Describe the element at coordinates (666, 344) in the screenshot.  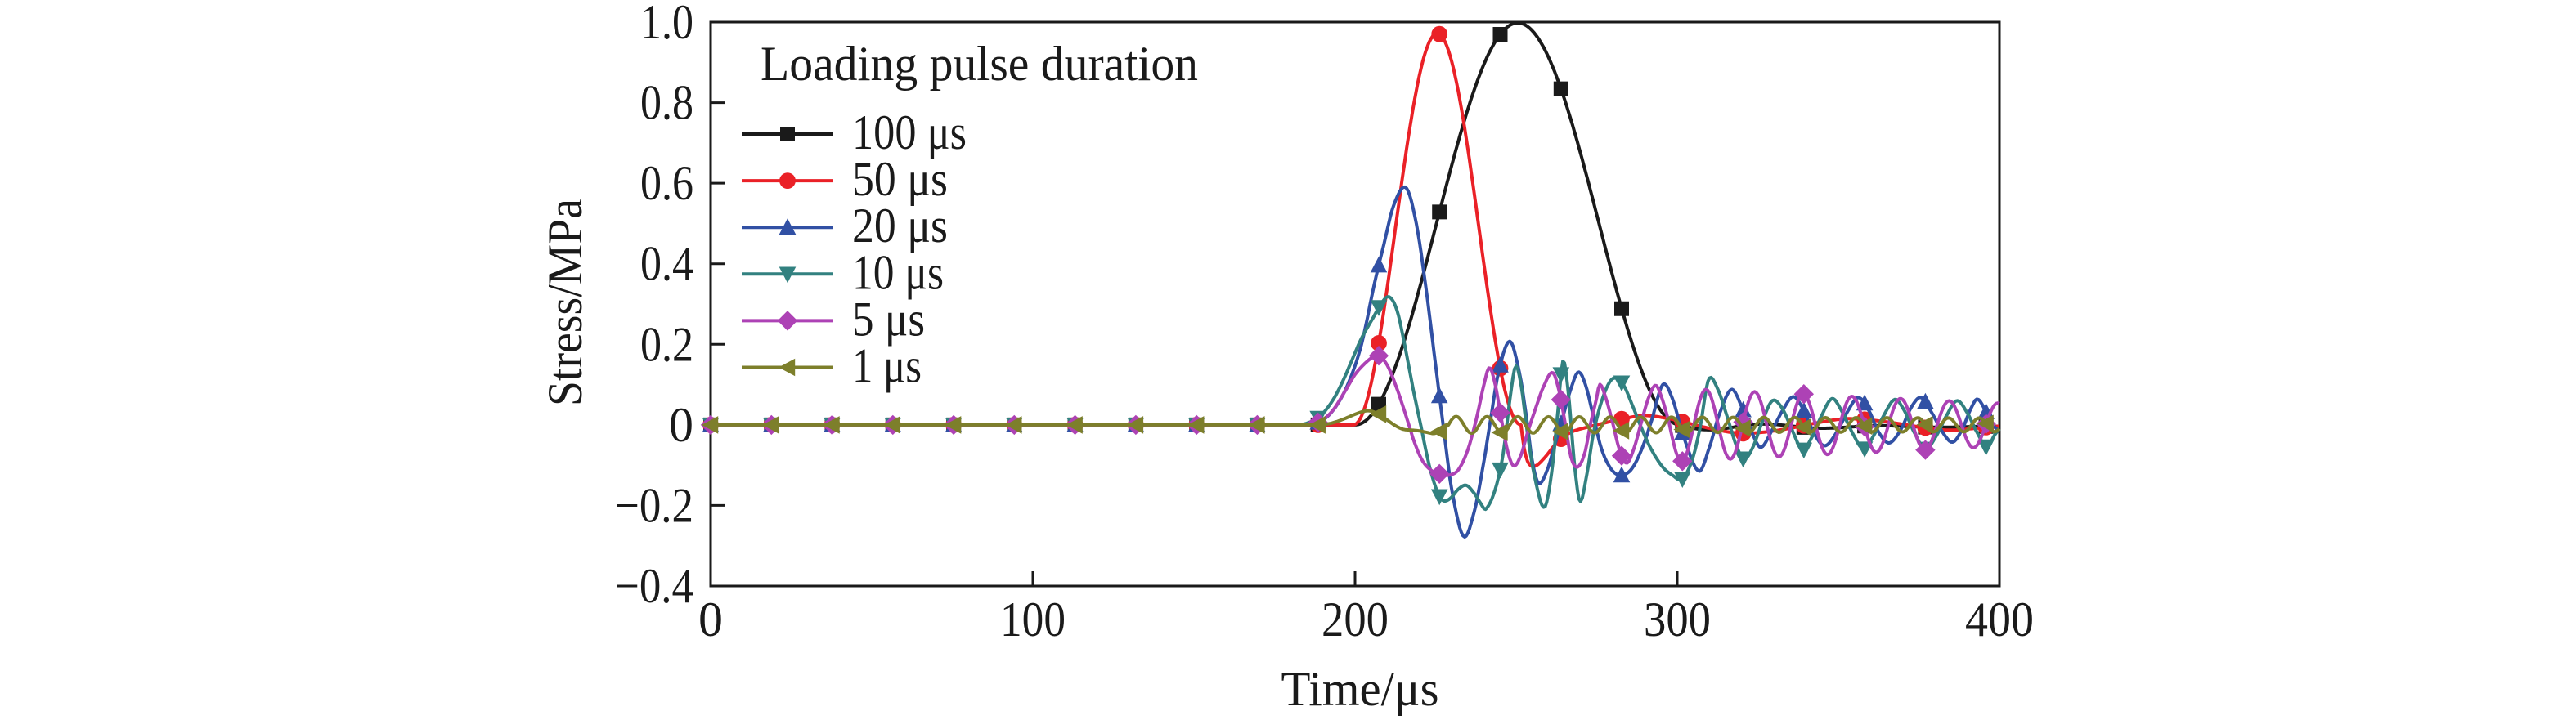
I see `svg-text: 0.2` at that location.